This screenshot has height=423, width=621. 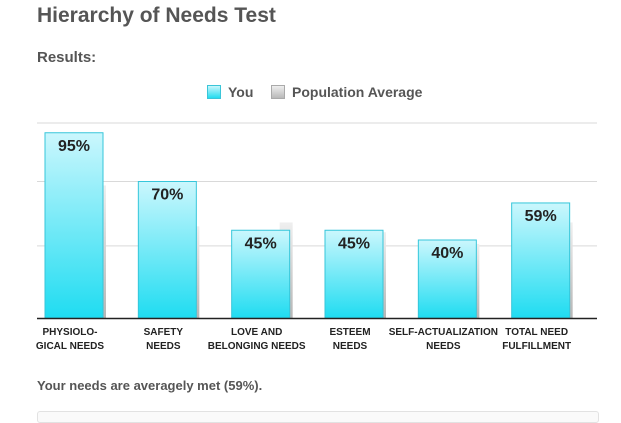 What do you see at coordinates (156, 15) in the screenshot?
I see `page-title: Hierarchy of Needs Test` at bounding box center [156, 15].